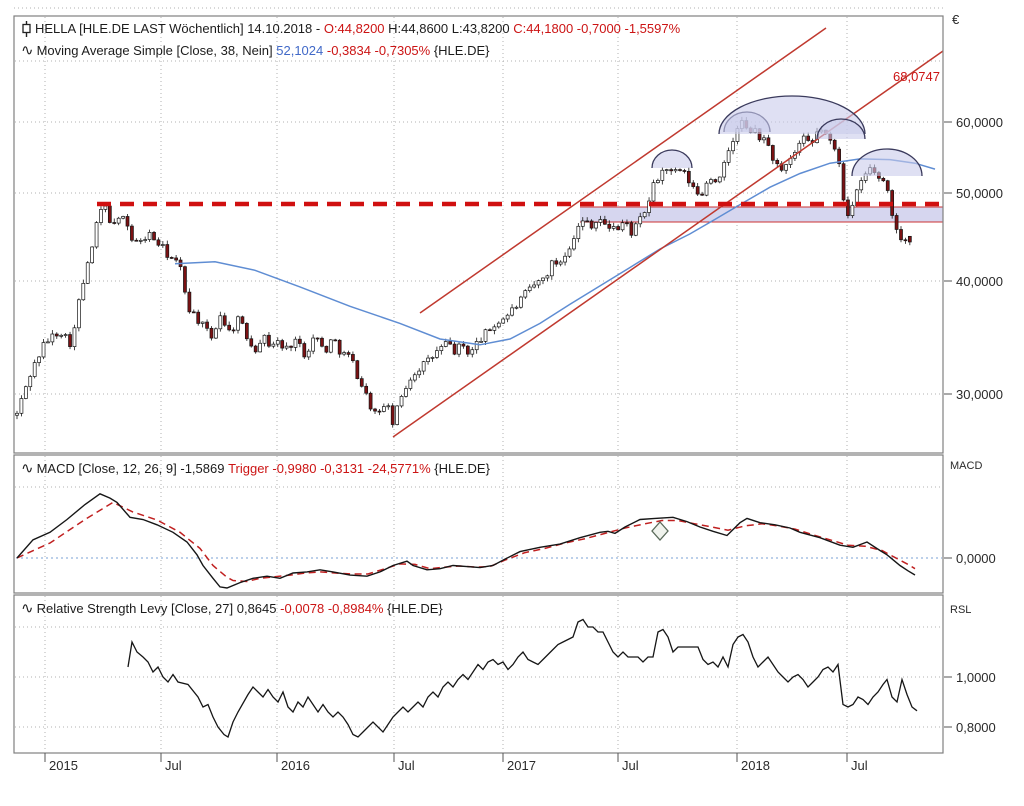  I want to click on ma-value: 52,1024, so click(301, 50).